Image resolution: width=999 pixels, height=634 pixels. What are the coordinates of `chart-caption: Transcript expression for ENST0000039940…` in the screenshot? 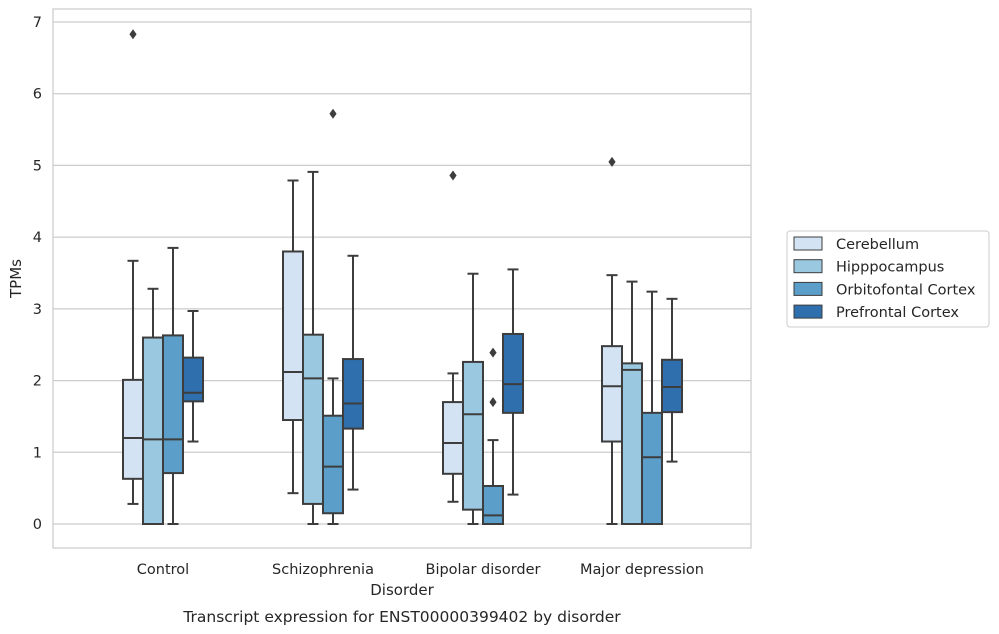 It's located at (401, 617).